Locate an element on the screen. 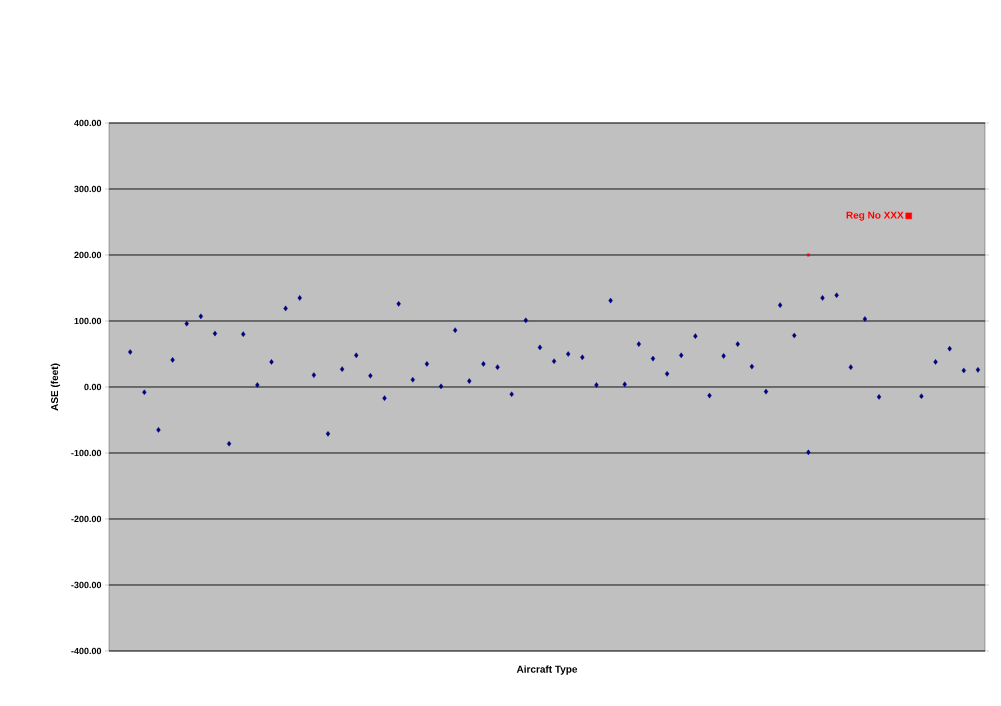 This screenshot has height=706, width=1001. y-tick-label: -200.00 is located at coordinates (86, 519).